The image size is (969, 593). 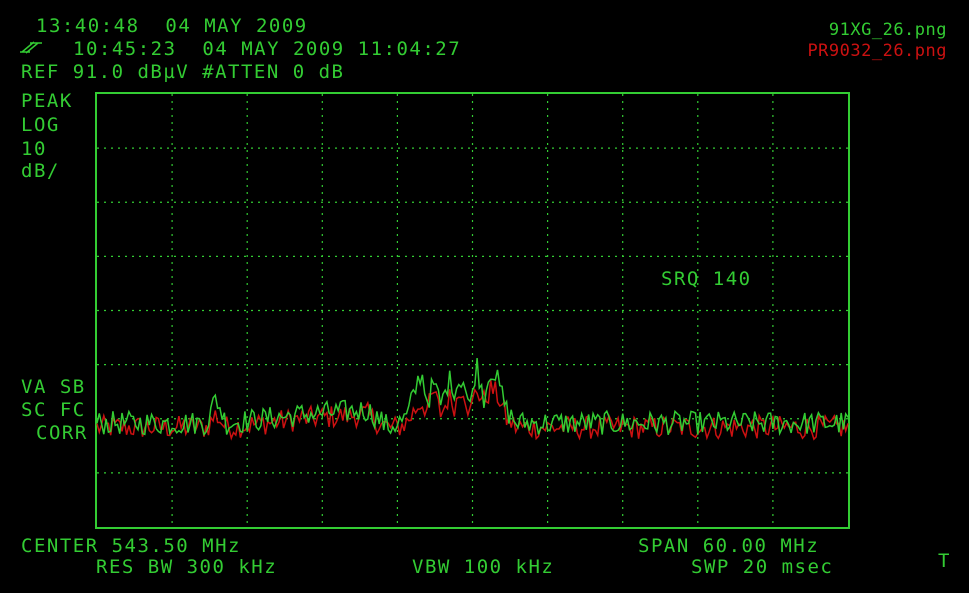 I want to click on trace-group, so click(x=472, y=399).